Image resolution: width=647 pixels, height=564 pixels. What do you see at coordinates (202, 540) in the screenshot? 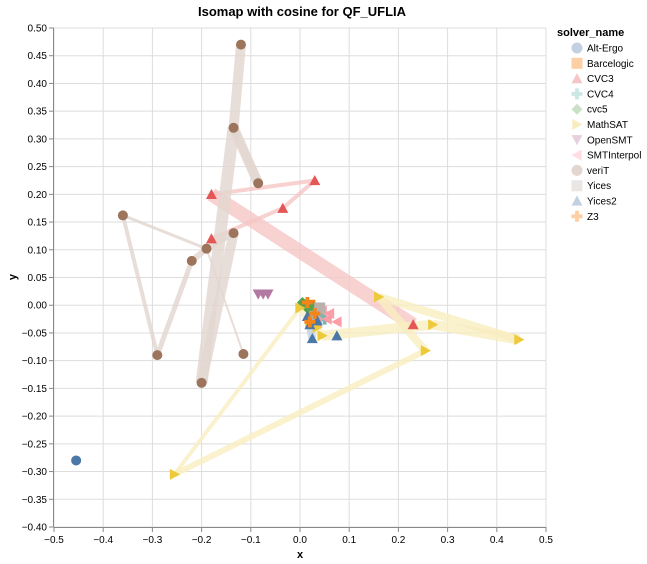
I see `x-tick-label: −0.2` at bounding box center [202, 540].